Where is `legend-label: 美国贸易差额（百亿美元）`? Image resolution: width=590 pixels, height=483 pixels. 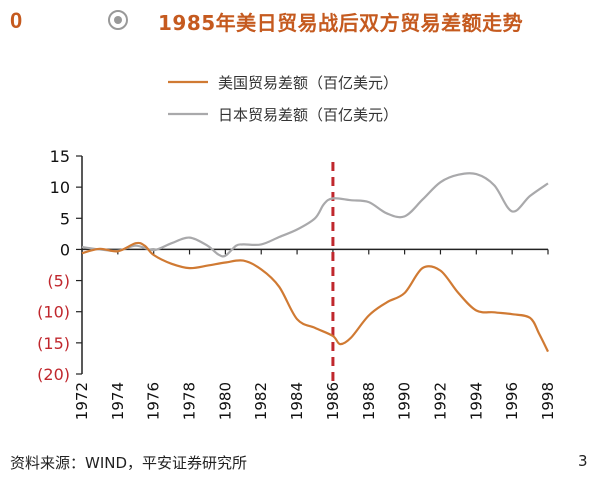
legend-label: 美国贸易差额（百亿美元） is located at coordinates (308, 83).